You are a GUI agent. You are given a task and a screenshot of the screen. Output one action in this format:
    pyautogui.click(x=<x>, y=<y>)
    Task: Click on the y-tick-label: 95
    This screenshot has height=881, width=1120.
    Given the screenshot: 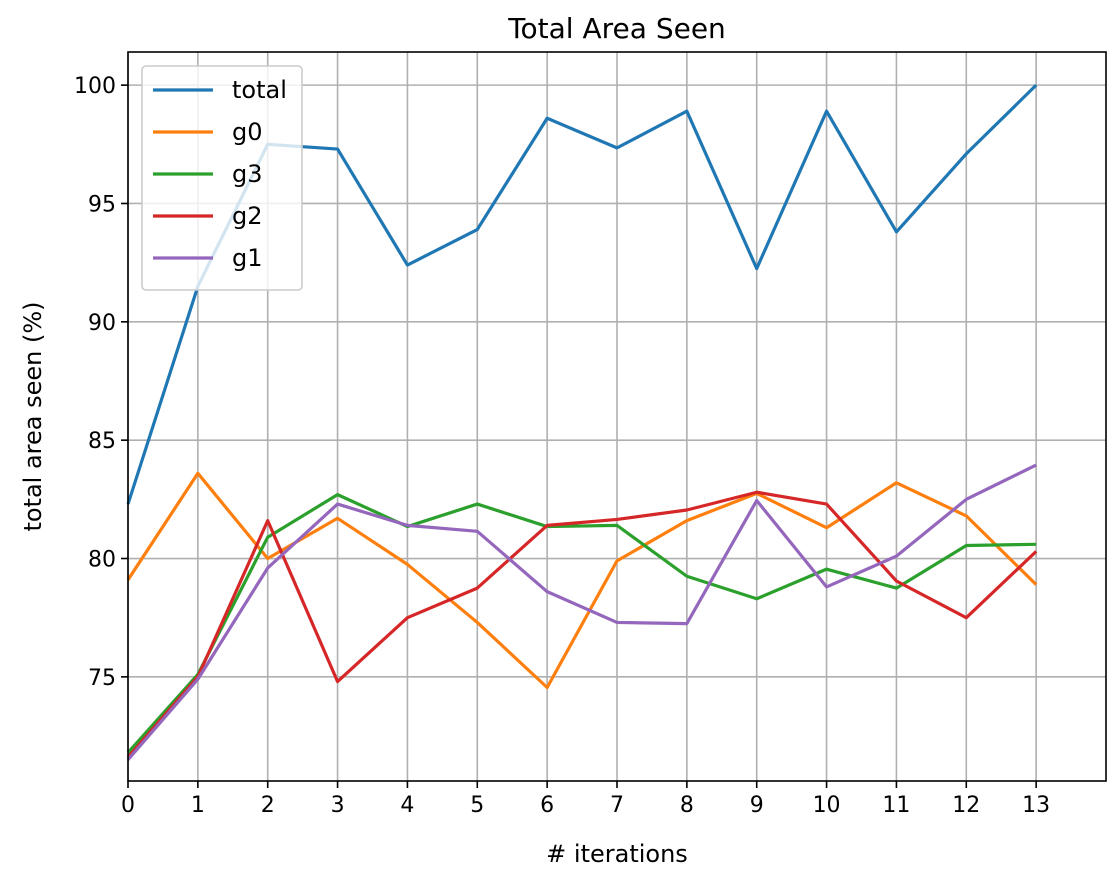 What is the action you would take?
    pyautogui.click(x=102, y=204)
    